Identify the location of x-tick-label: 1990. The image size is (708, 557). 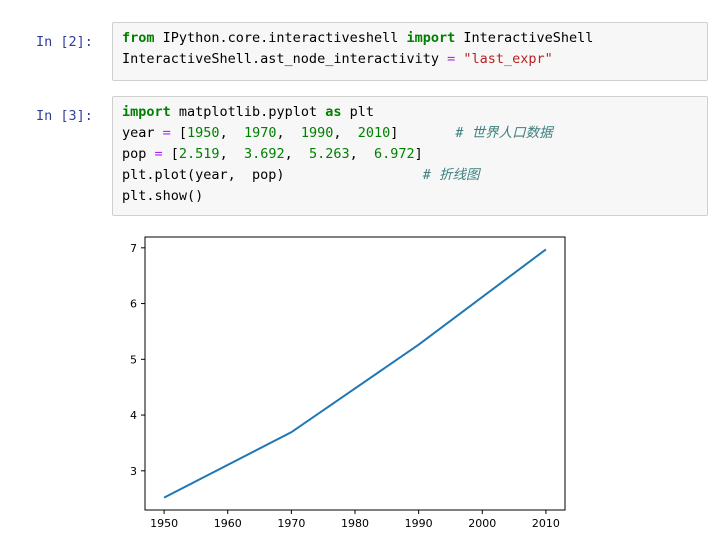
(419, 523).